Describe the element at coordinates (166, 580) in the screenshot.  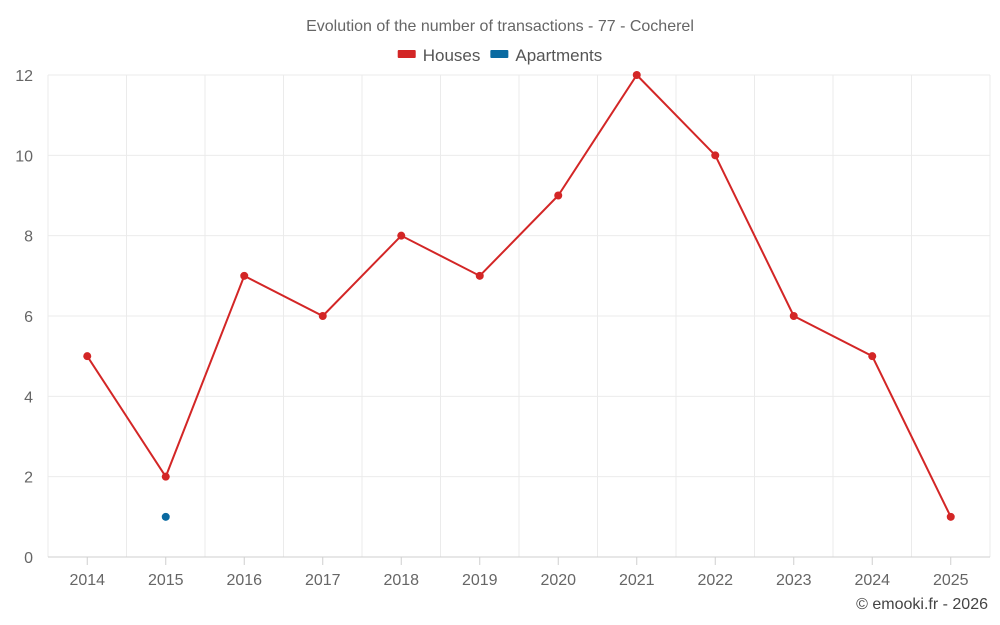
I see `x-tick-label: 2015` at that location.